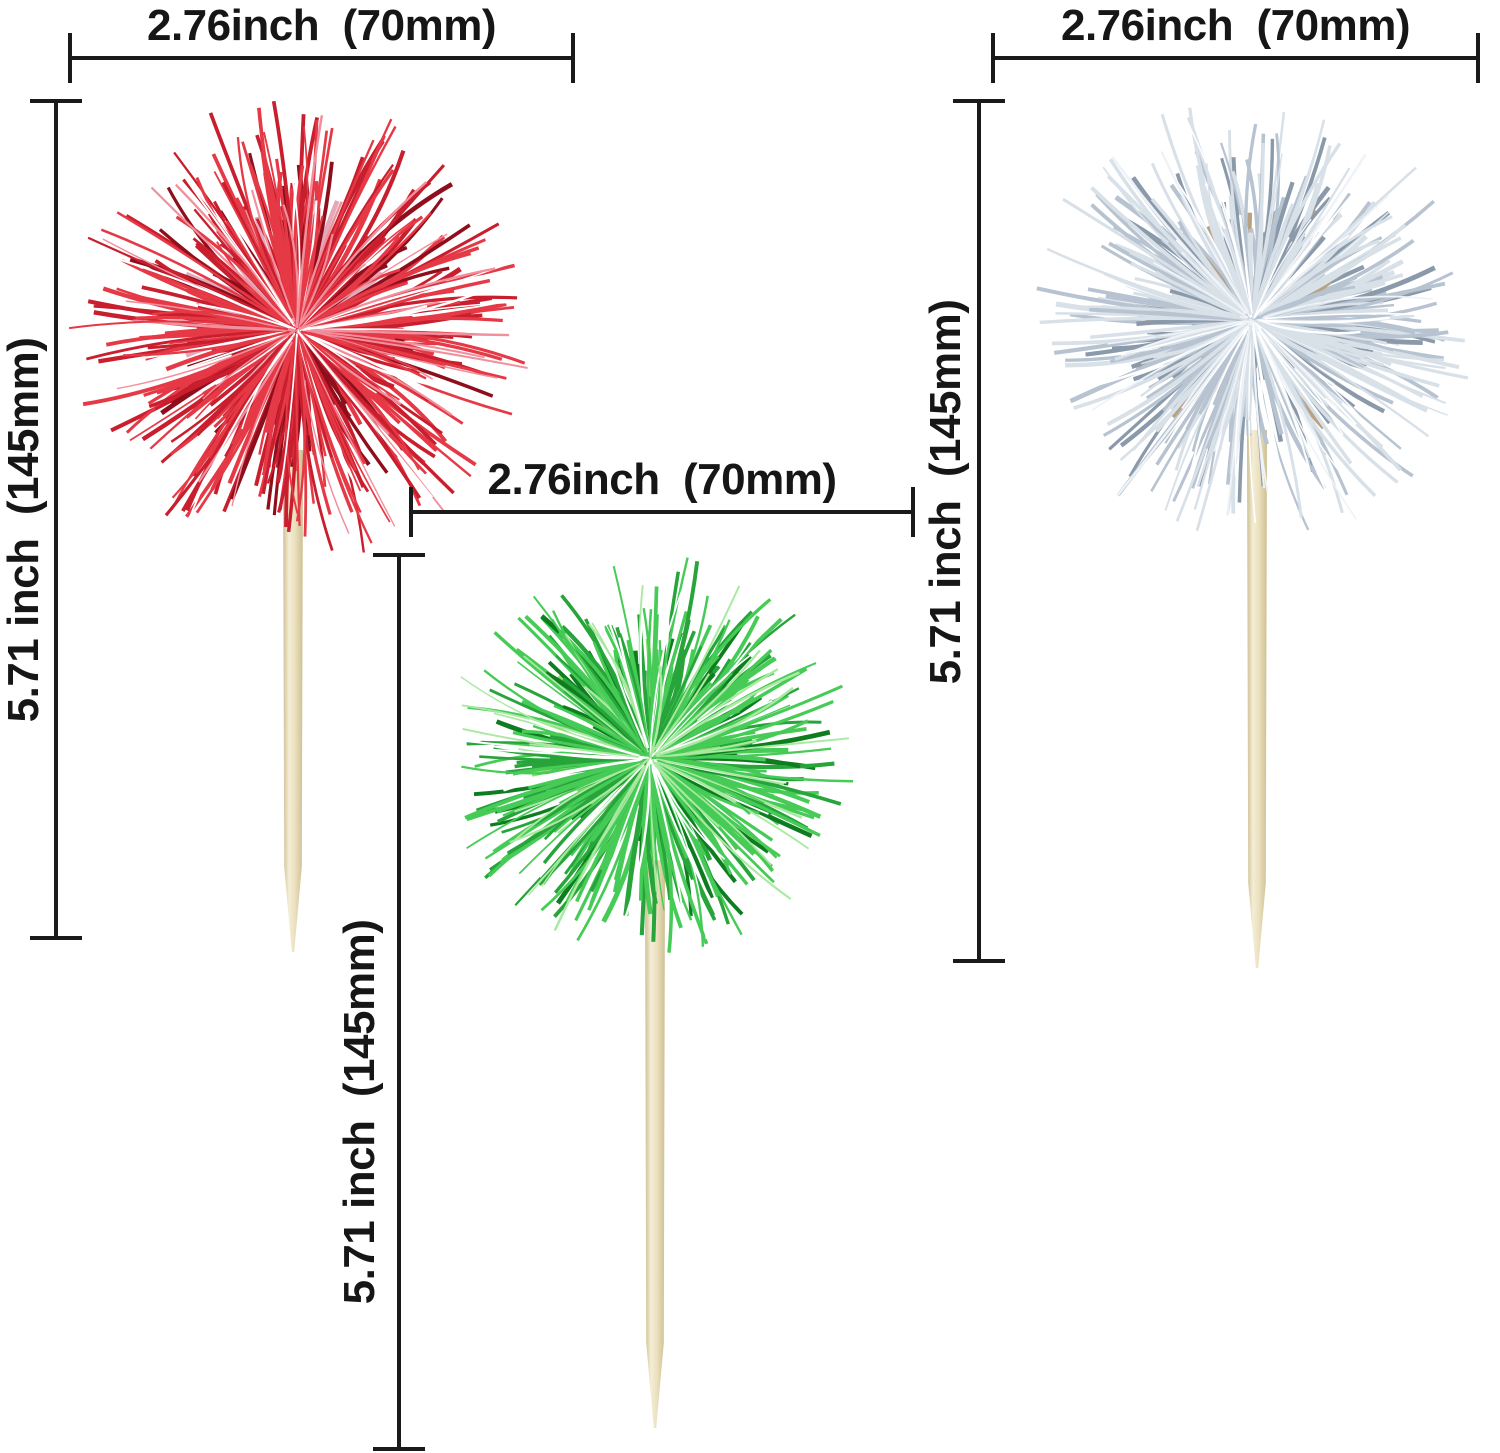 The width and height of the screenshot is (1500, 1453). I want to click on silver-height-label: 5.71 inch (145mm), so click(945, 492).